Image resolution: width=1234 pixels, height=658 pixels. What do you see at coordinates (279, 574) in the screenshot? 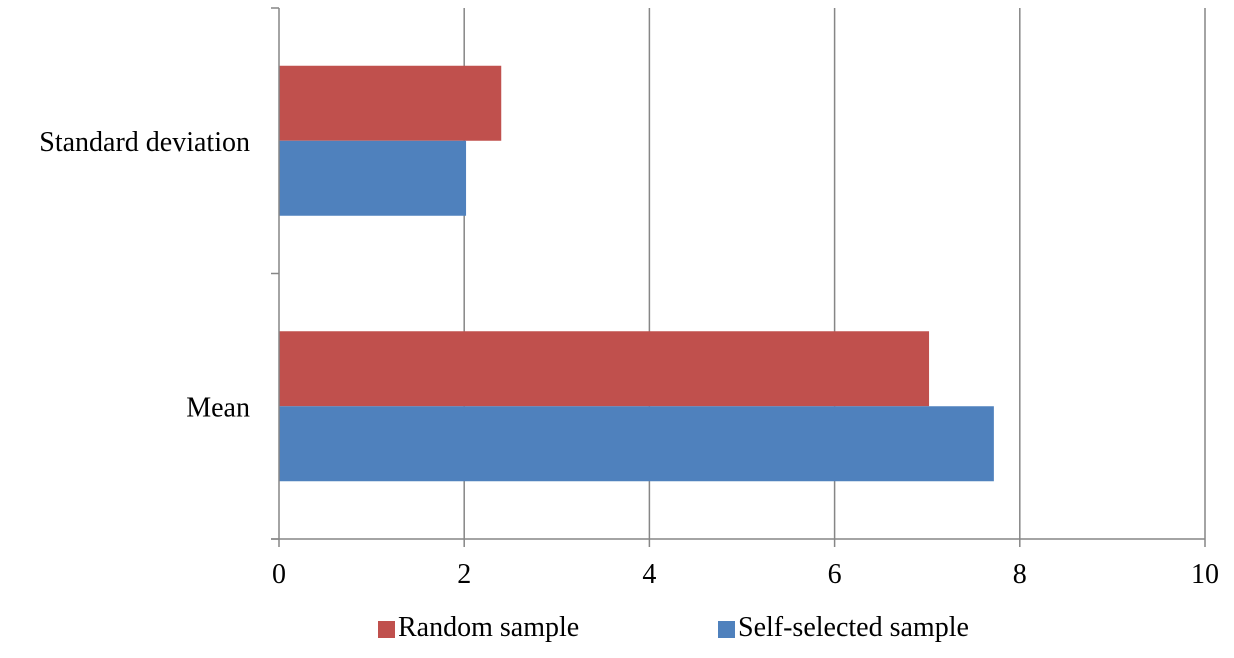
I see `x-tick-label: 0` at bounding box center [279, 574].